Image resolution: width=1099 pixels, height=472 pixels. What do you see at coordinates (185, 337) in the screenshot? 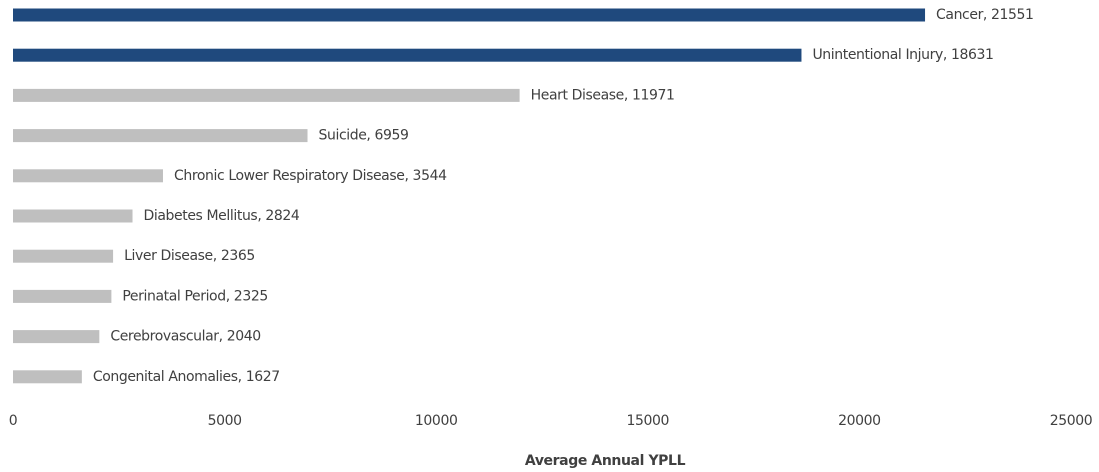
I see `data-label: Cerebrovascular, 2040` at bounding box center [185, 337].